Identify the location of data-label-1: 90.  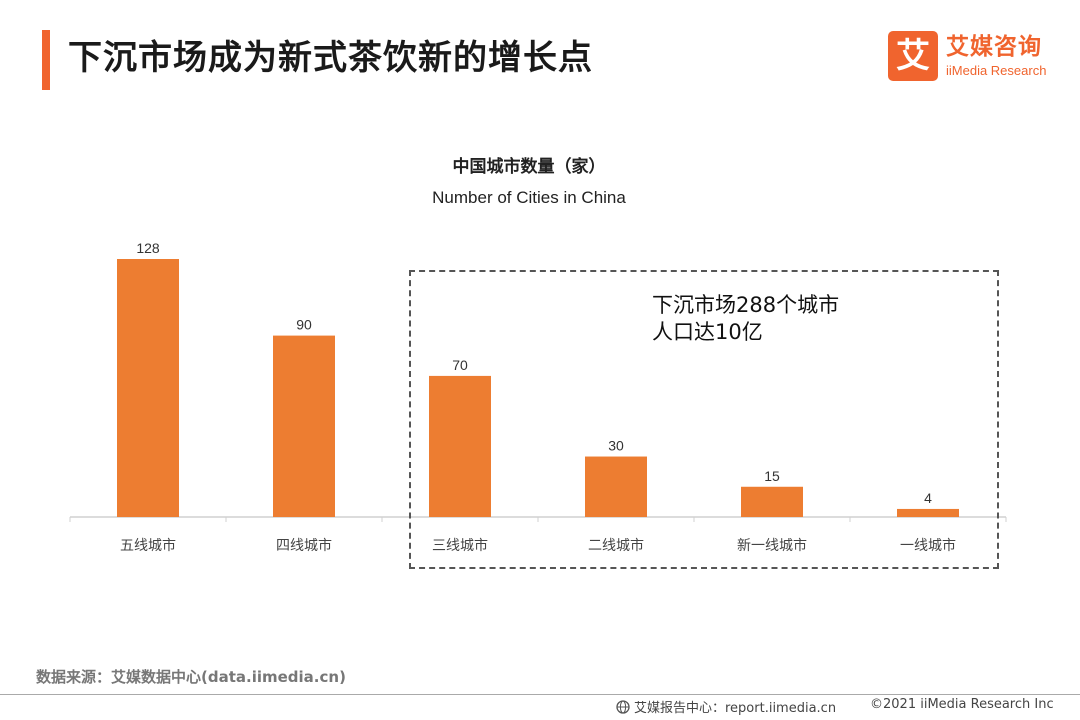
(304, 325).